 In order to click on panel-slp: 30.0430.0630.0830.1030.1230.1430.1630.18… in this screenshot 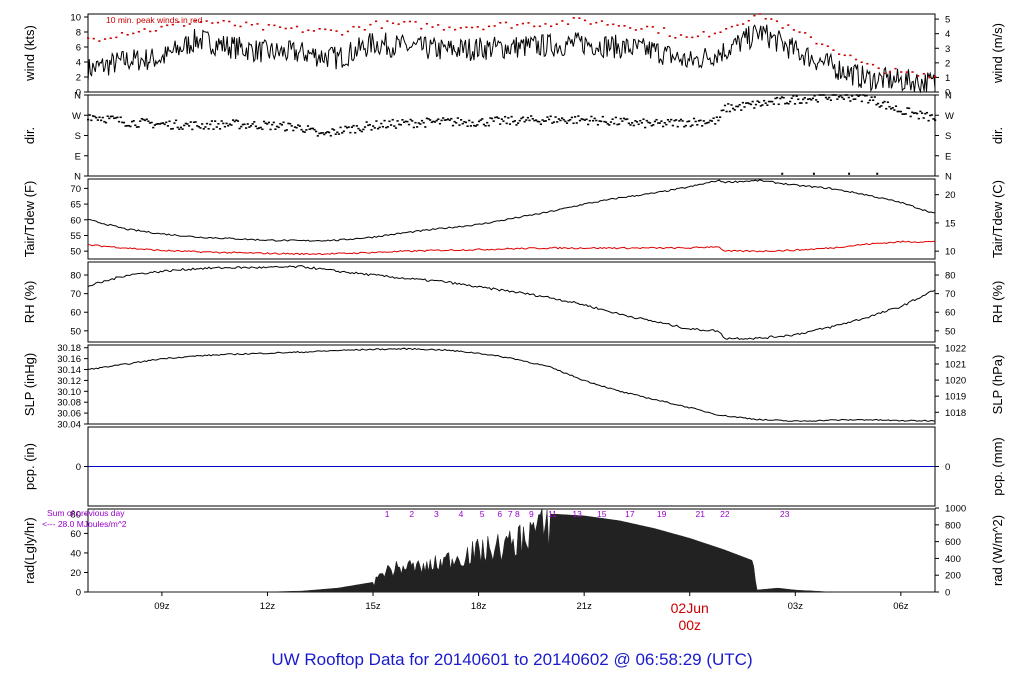, I will do `click(513, 386)`.